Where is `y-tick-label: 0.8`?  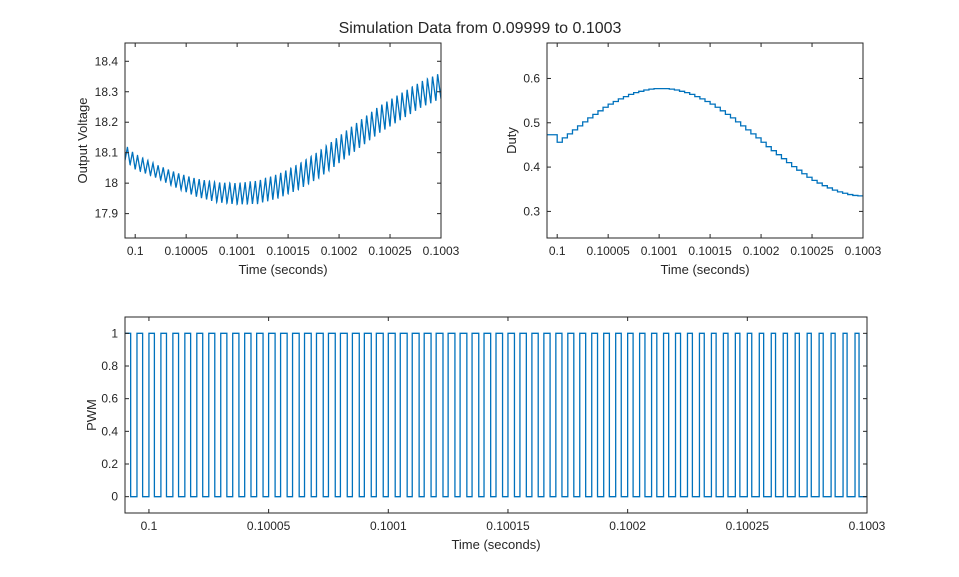
y-tick-label: 0.8 is located at coordinates (109, 366).